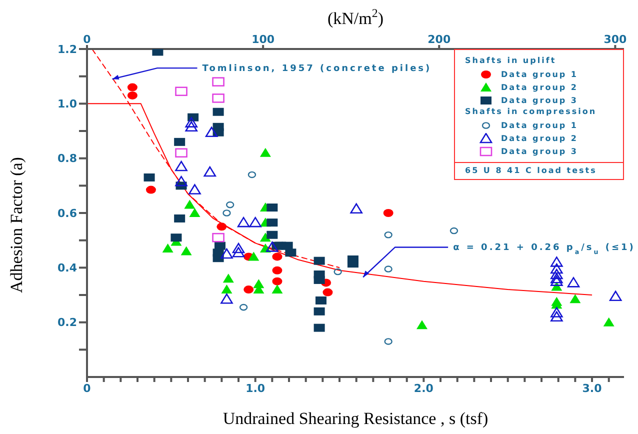  Describe the element at coordinates (439, 39) in the screenshot. I see `x2-tick-label: 200` at that location.